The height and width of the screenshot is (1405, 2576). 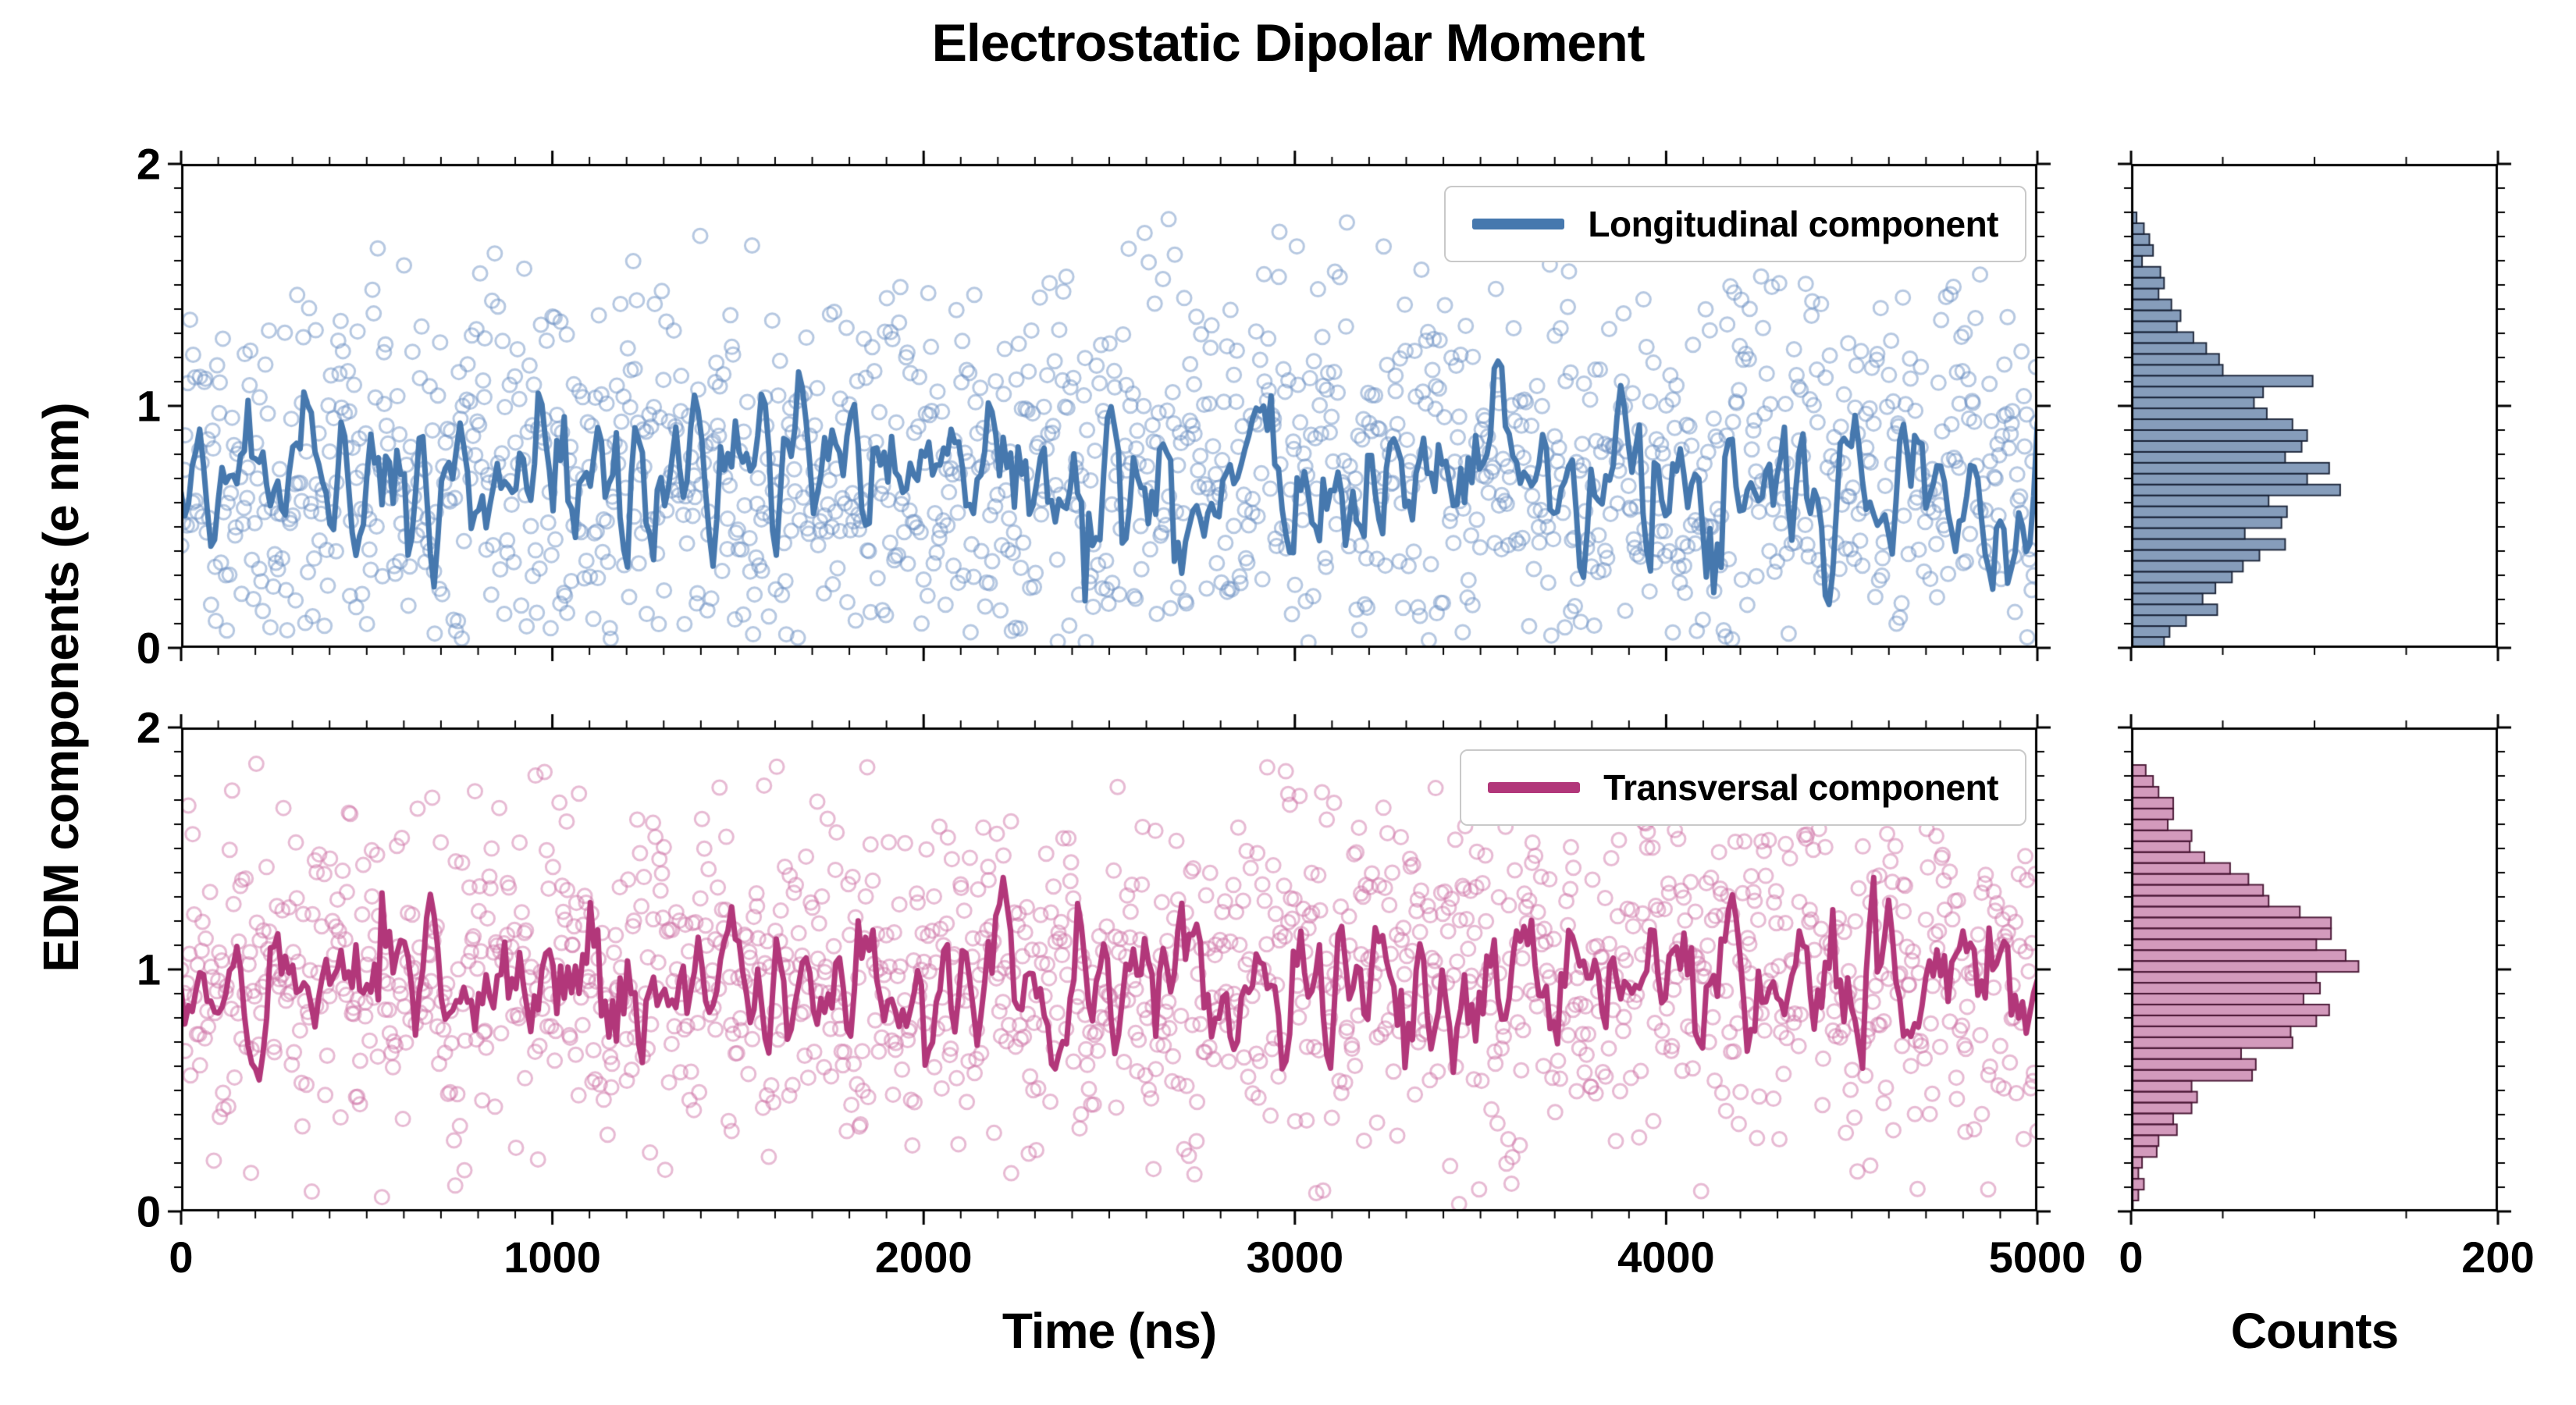 I want to click on legend-longitudinal: Longitudinal component, so click(x=1735, y=224).